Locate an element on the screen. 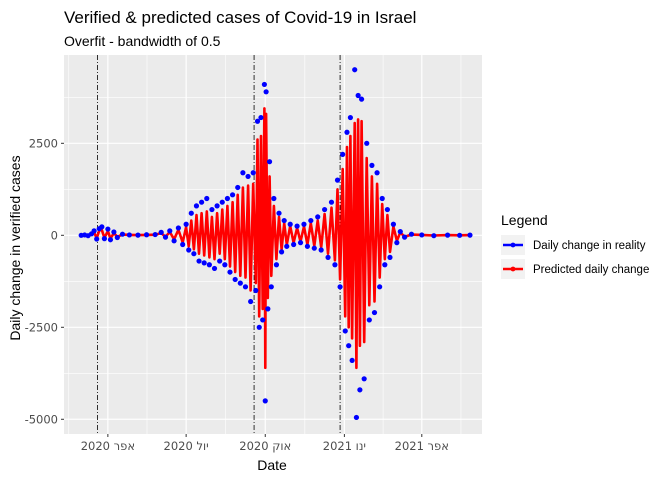  chart-subtitle: Overfit - bandwidth of 0.5 is located at coordinates (142, 41).